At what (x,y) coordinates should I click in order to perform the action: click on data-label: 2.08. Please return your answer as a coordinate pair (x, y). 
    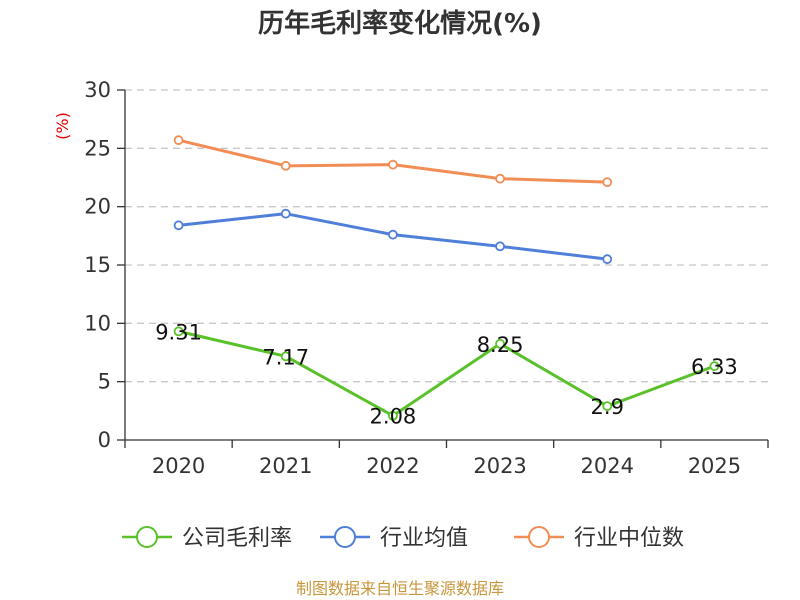
    Looking at the image, I should click on (393, 417).